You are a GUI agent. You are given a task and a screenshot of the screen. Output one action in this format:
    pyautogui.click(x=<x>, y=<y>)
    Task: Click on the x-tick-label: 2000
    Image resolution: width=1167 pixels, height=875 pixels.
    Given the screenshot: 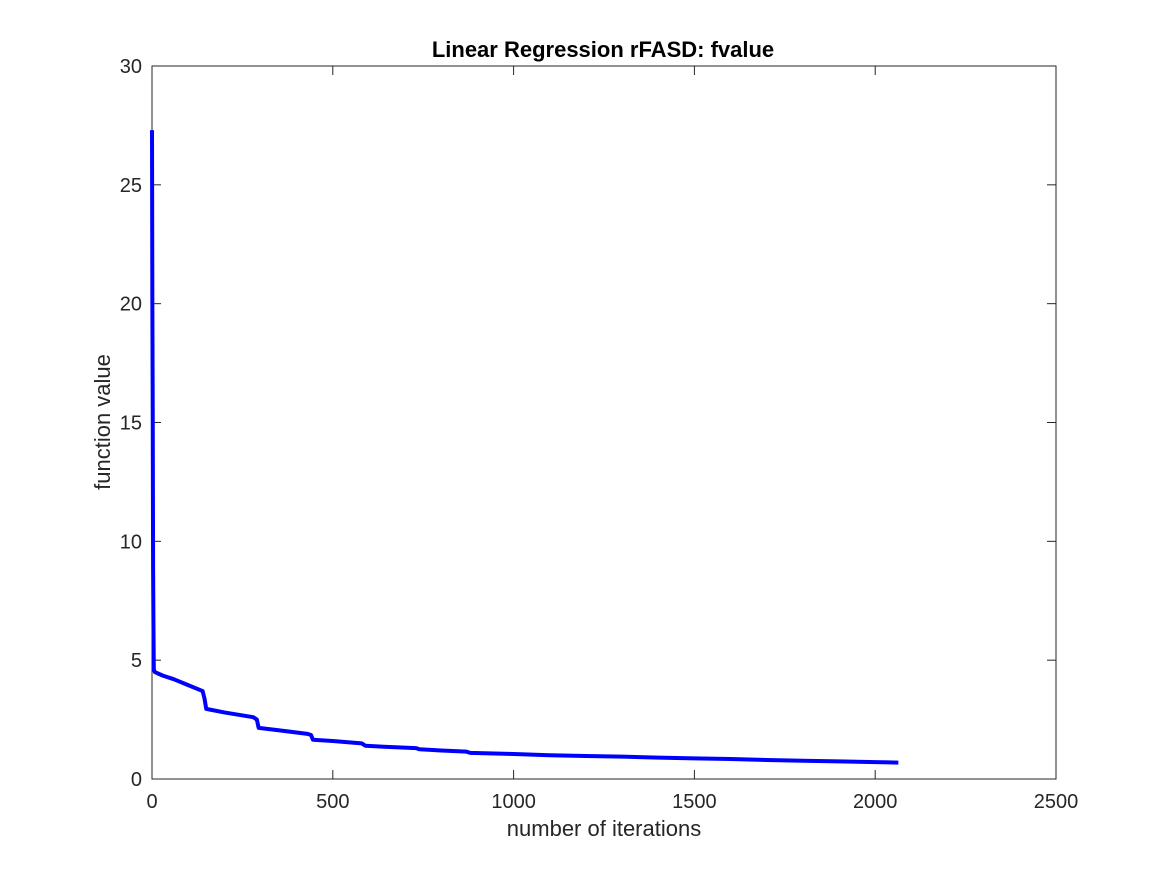 What is the action you would take?
    pyautogui.click(x=875, y=802)
    